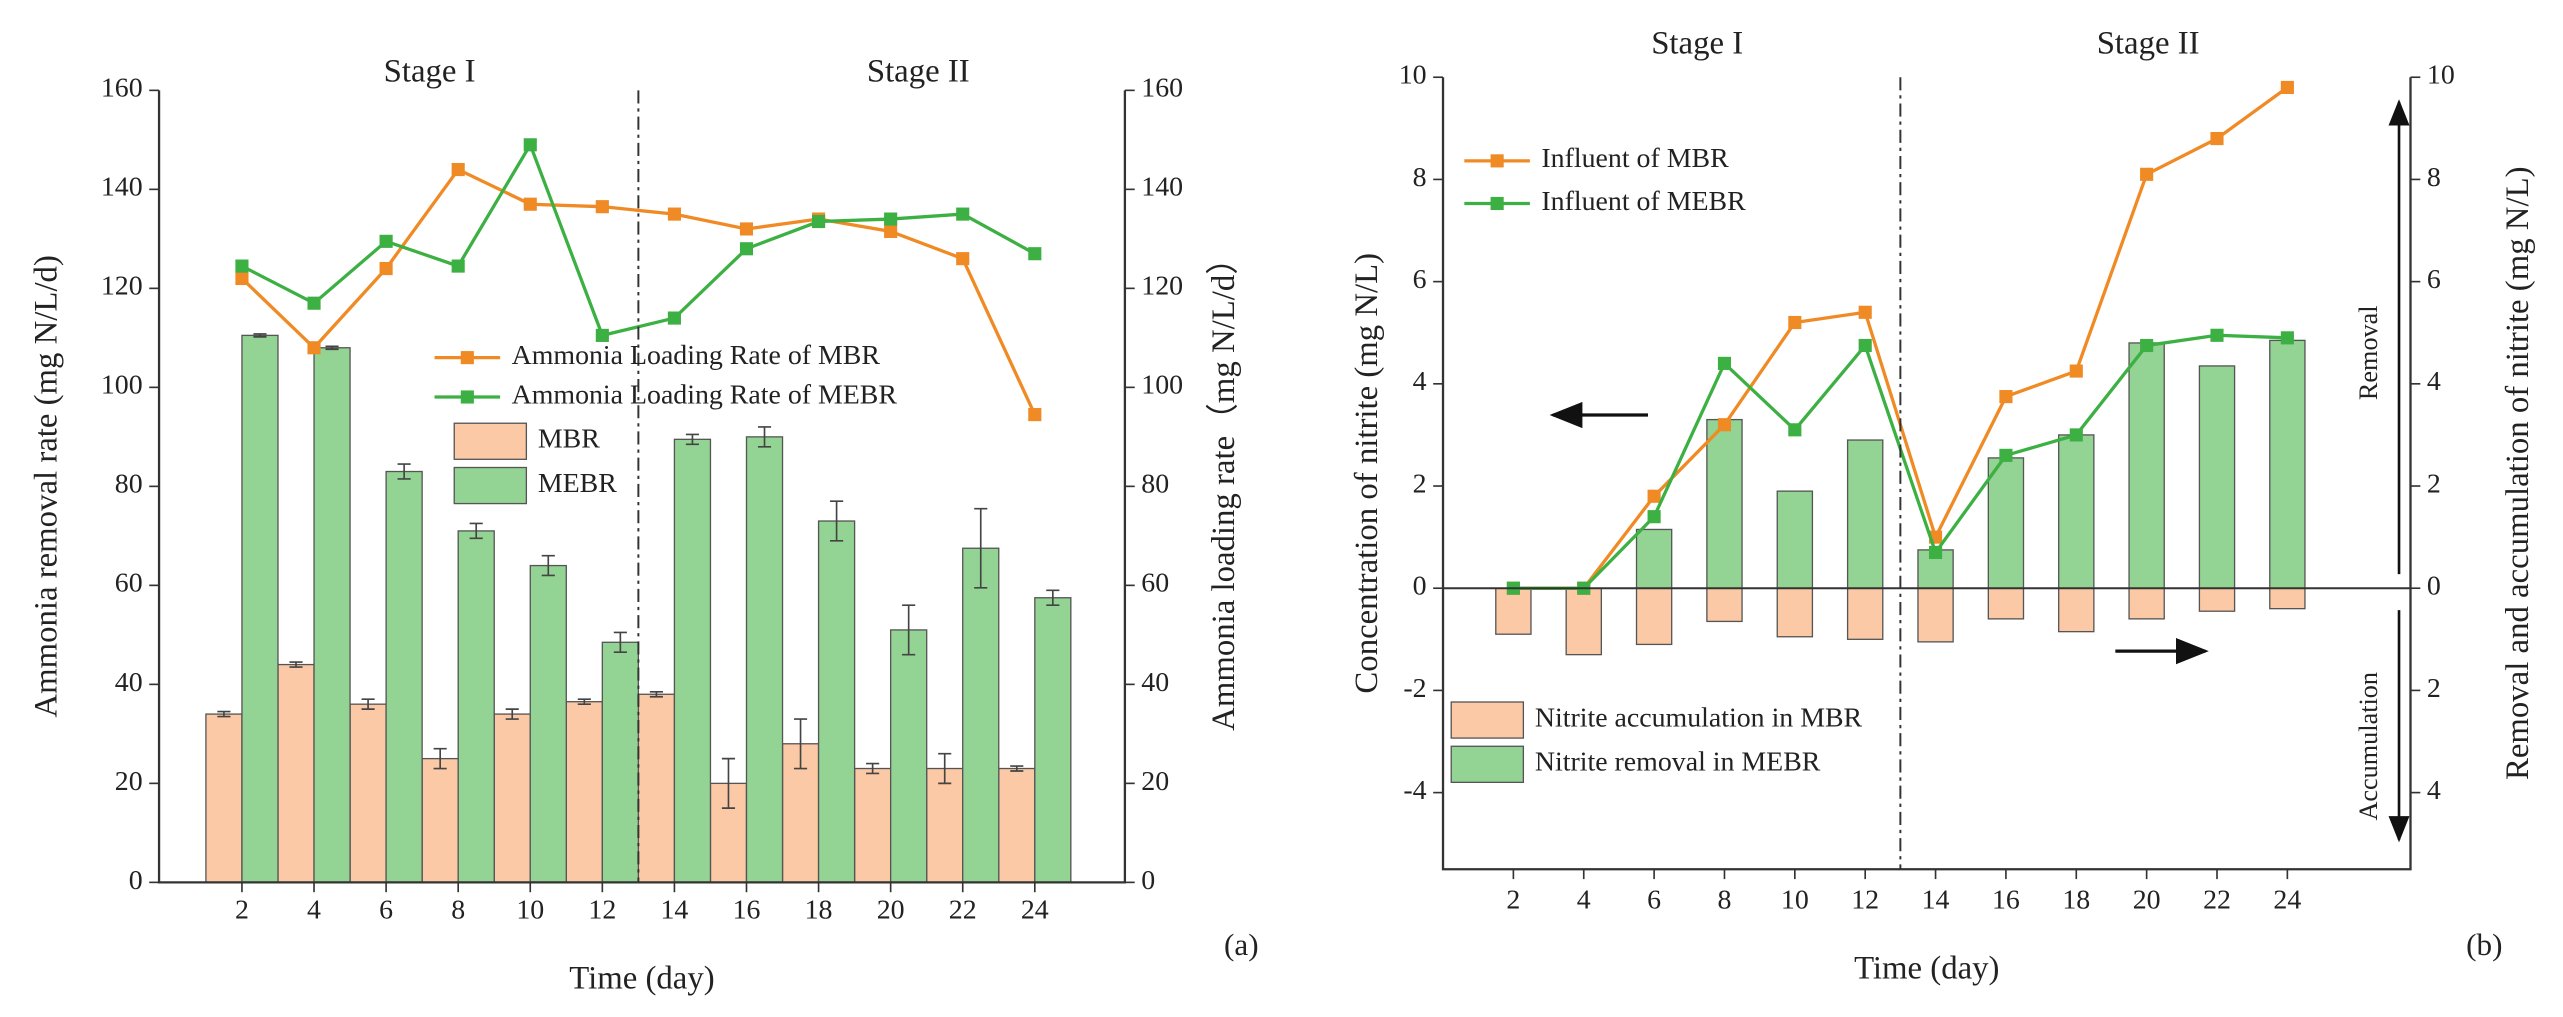  Describe the element at coordinates (2434, 279) in the screenshot. I see `y2-tick-label: 6` at that location.